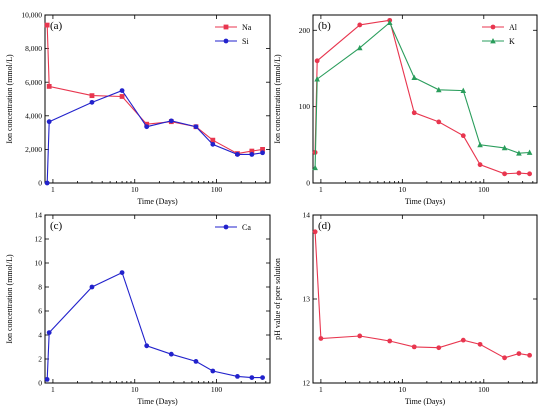 The height and width of the screenshot is (412, 550). I want to click on series-si, so click(154, 137).